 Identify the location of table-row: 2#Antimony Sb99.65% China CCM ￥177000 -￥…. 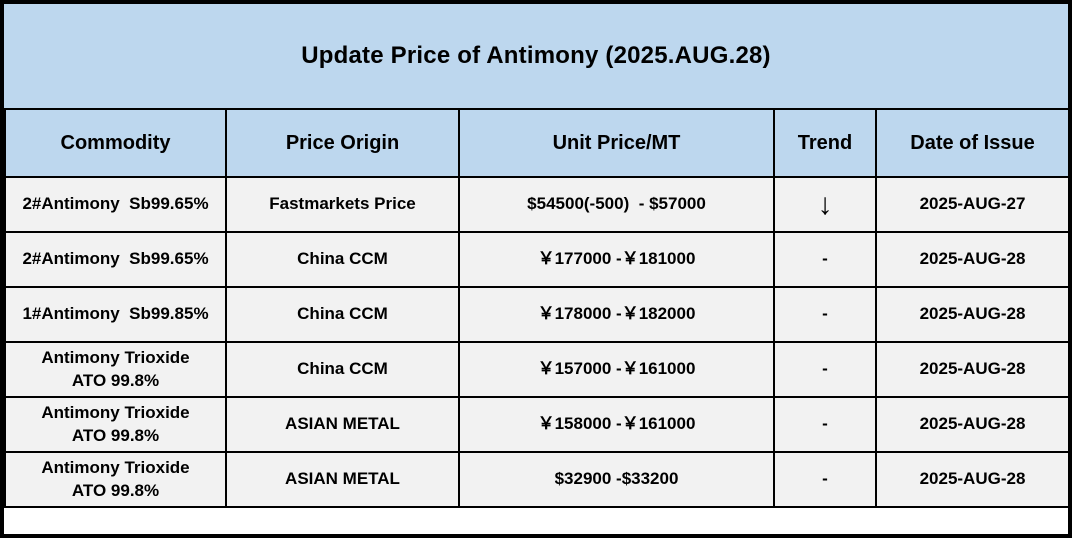
(536, 259).